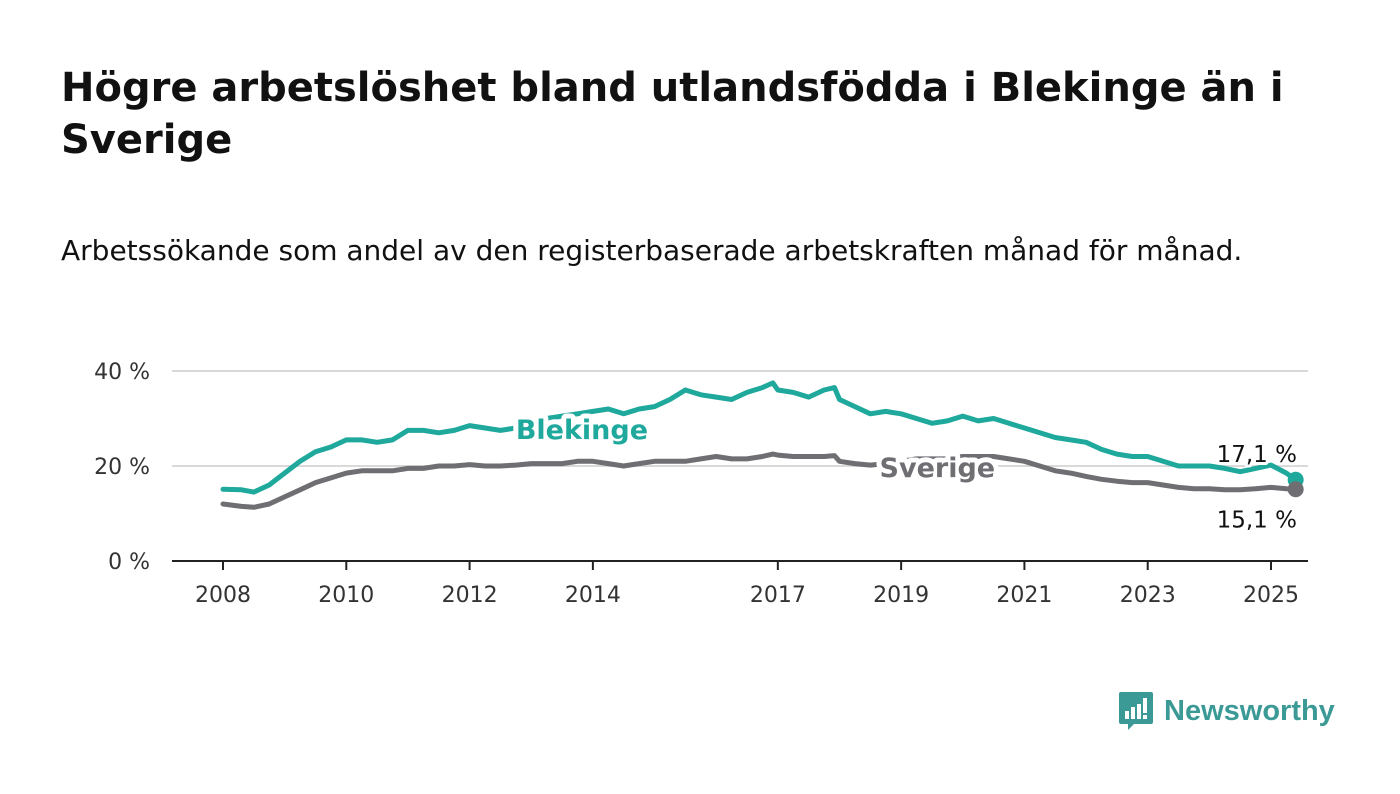 The image size is (1400, 794). What do you see at coordinates (223, 595) in the screenshot?
I see `x-tick-label: 2008` at bounding box center [223, 595].